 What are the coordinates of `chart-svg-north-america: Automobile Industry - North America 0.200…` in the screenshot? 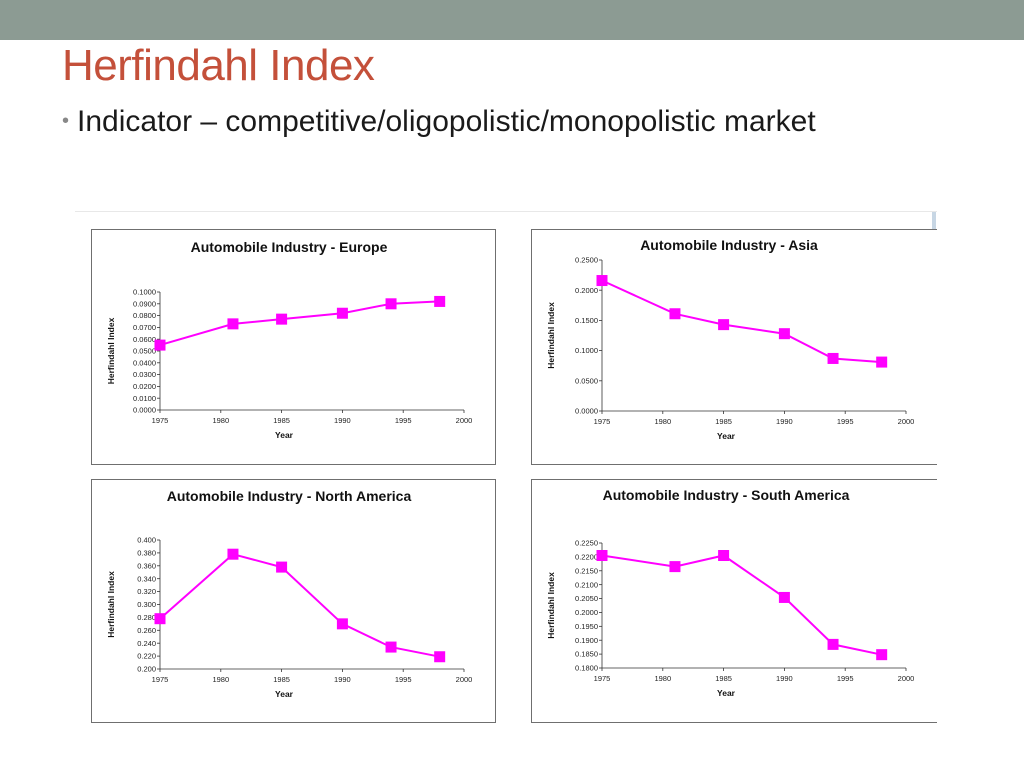 It's located at (289, 593).